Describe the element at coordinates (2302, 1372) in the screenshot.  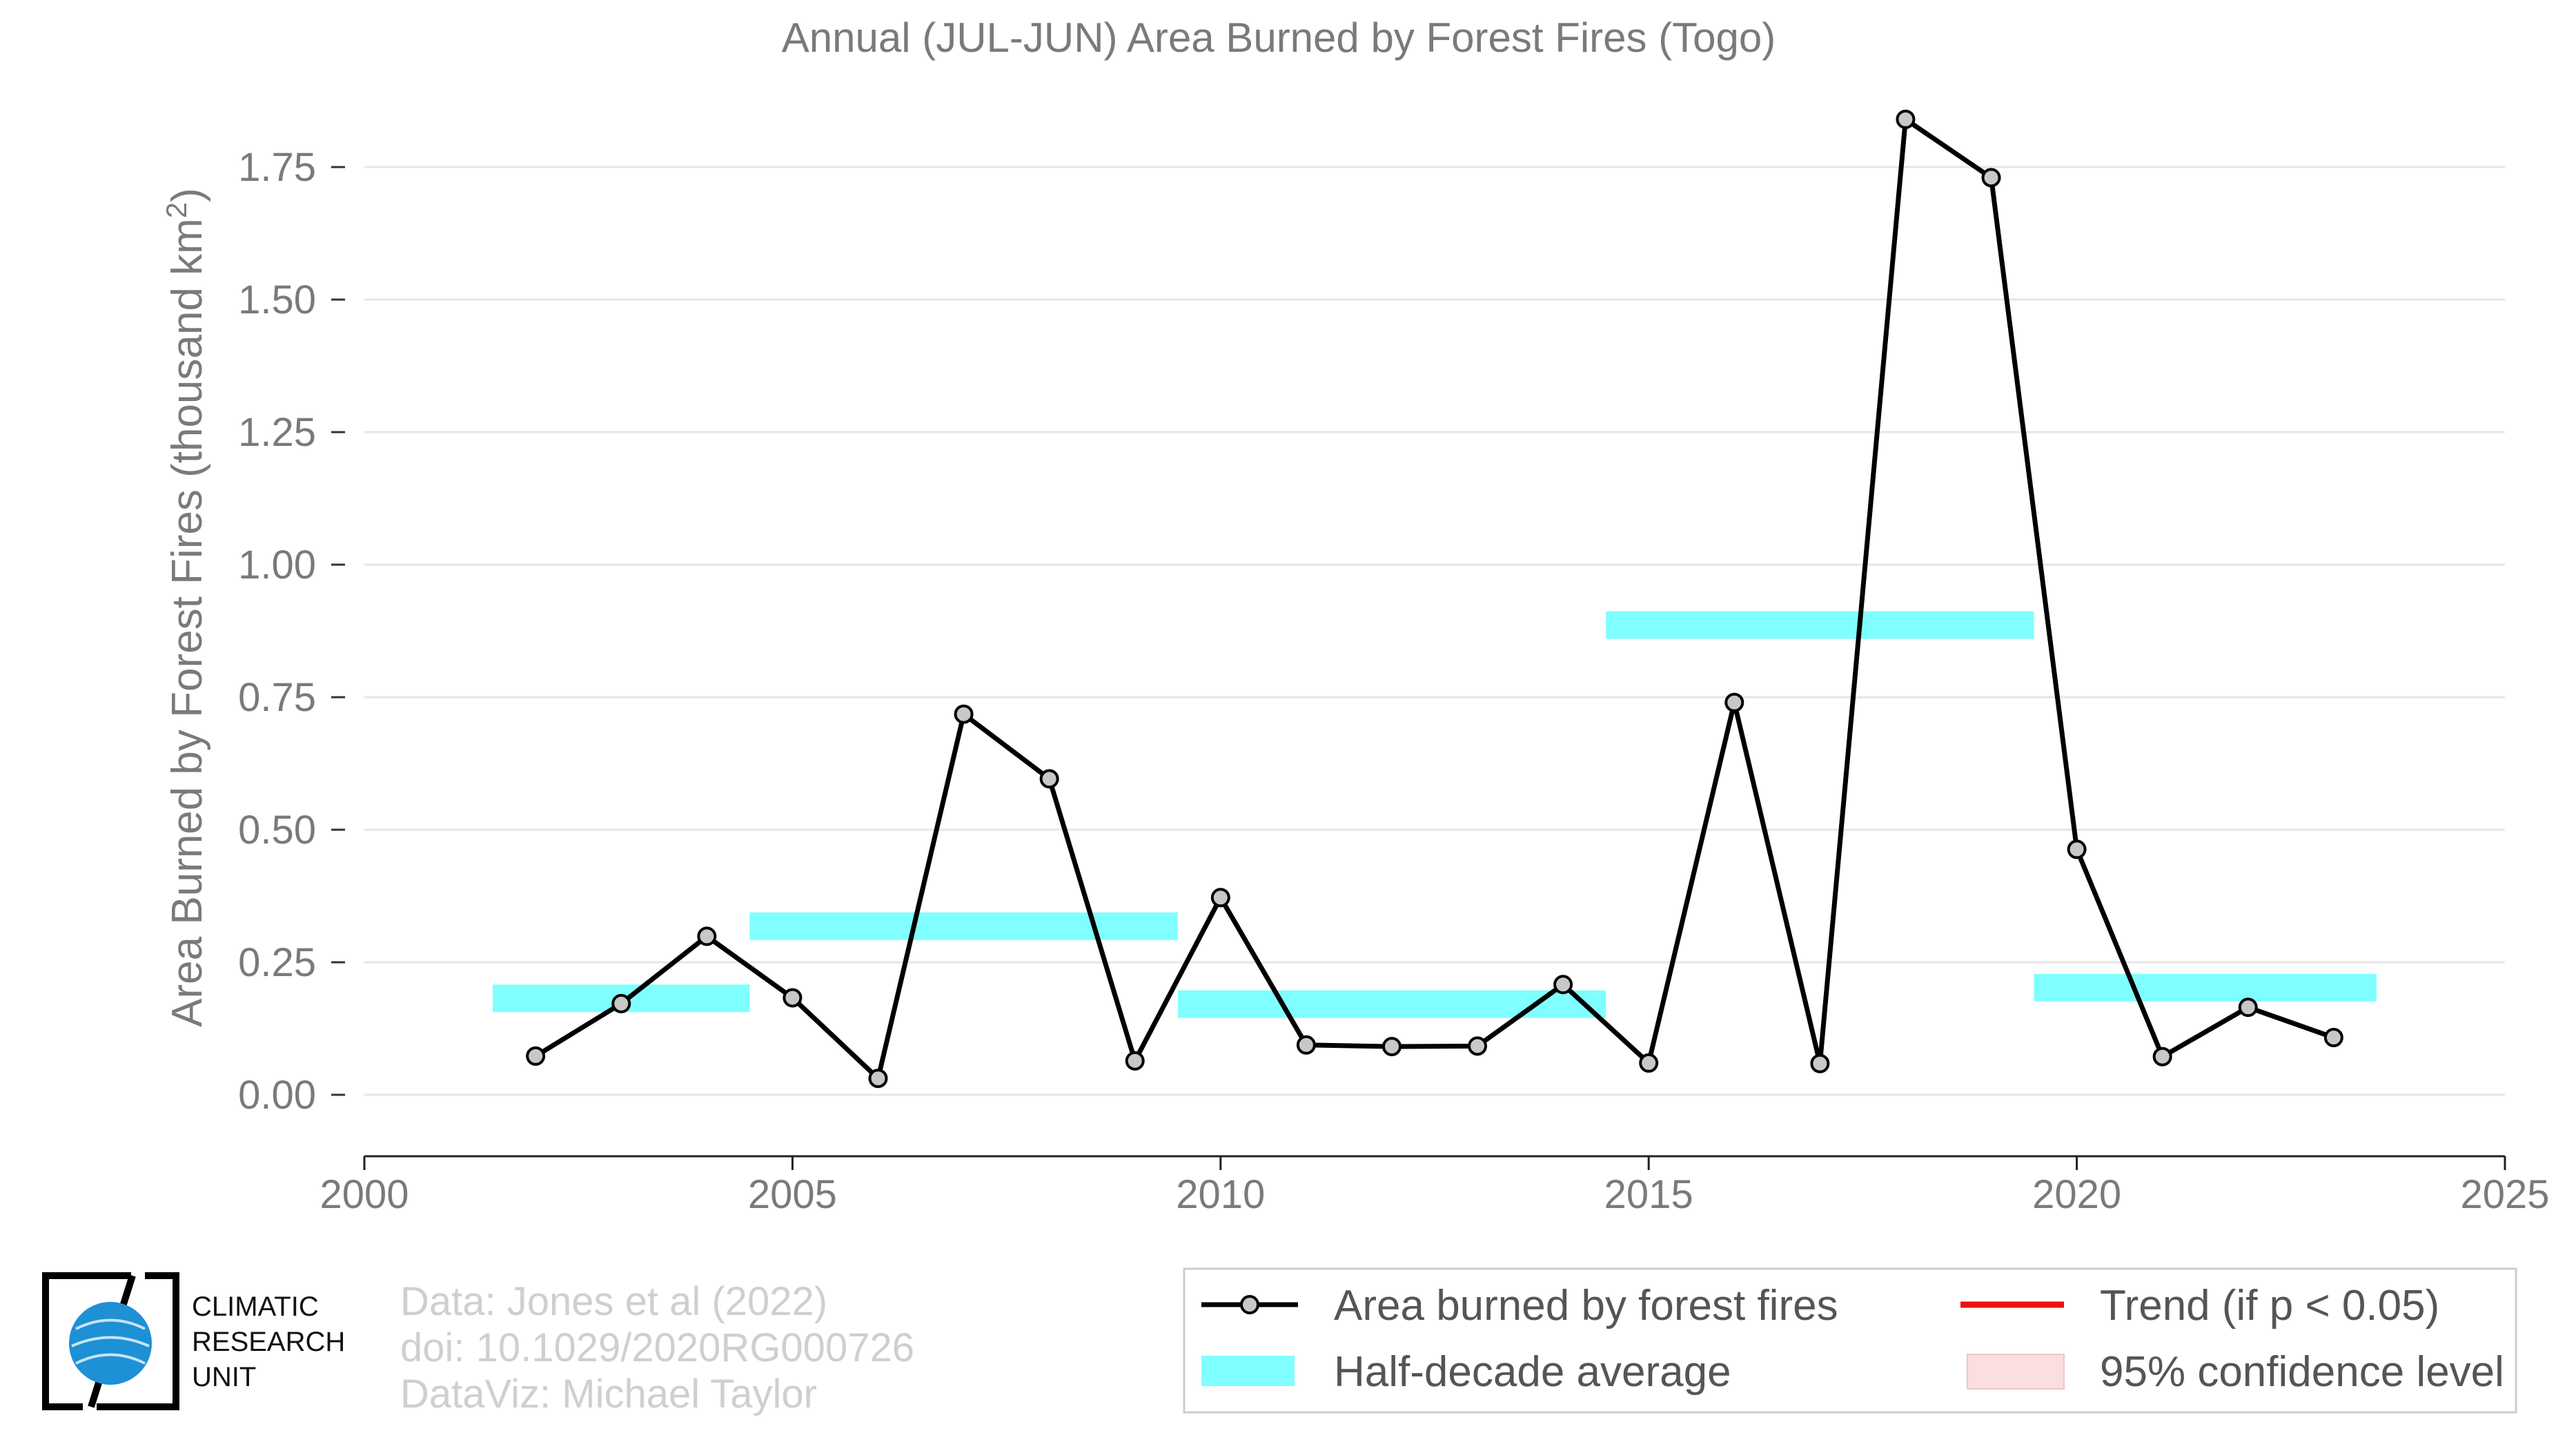
I see `legend-label-confidence: 95% confidence level` at that location.